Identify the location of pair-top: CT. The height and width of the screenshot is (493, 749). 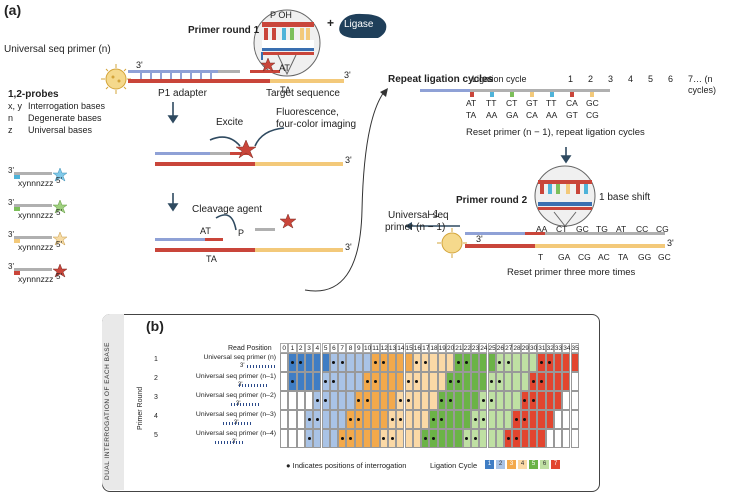
(512, 103).